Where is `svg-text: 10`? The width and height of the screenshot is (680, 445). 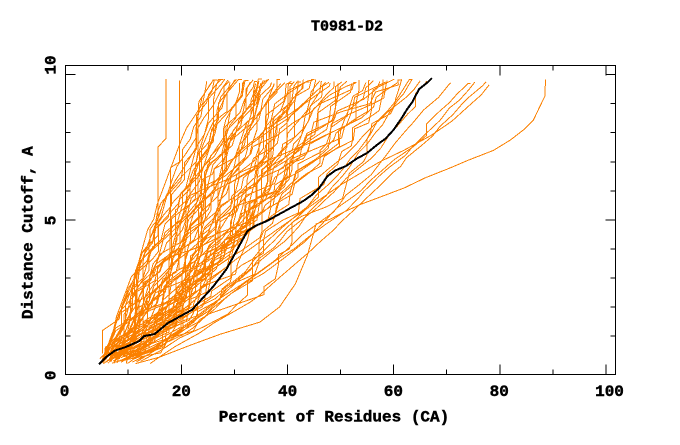 svg-text: 10 is located at coordinates (52, 64).